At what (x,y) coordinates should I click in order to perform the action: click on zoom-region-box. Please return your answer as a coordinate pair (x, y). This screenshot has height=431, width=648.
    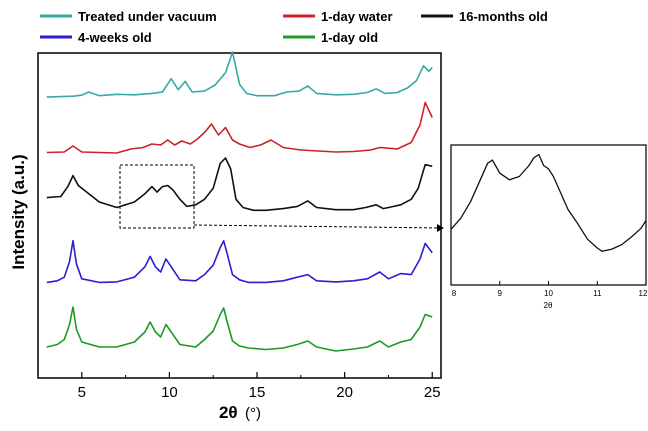
    Looking at the image, I should click on (157, 196).